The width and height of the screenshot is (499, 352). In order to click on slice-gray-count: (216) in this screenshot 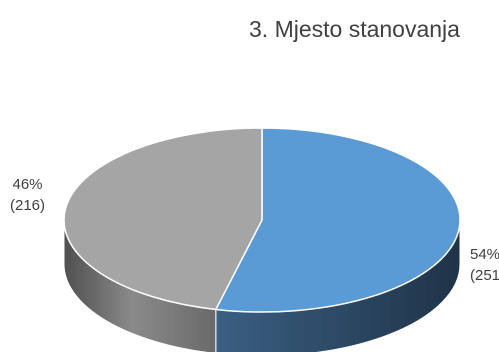, I will do `click(28, 205)`.